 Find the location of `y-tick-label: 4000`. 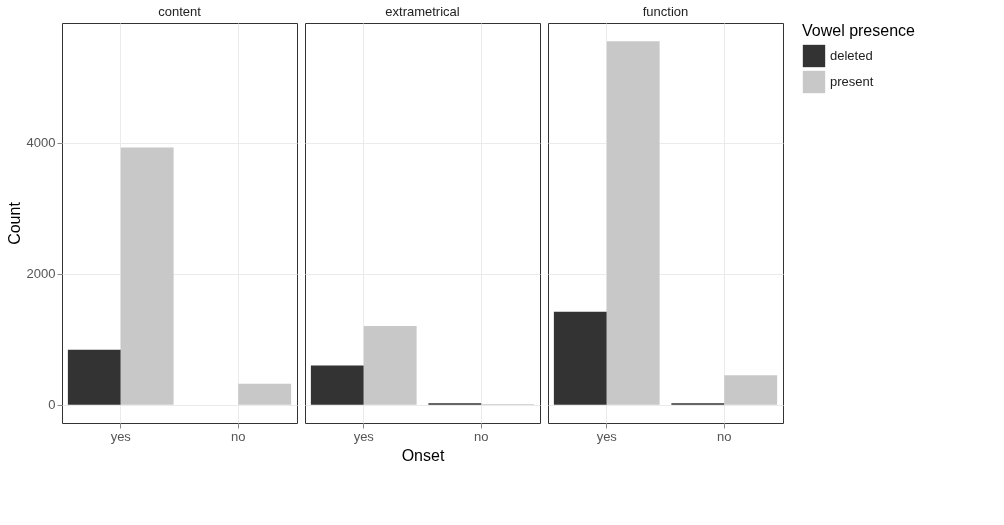

y-tick-label: 4000 is located at coordinates (41, 143).